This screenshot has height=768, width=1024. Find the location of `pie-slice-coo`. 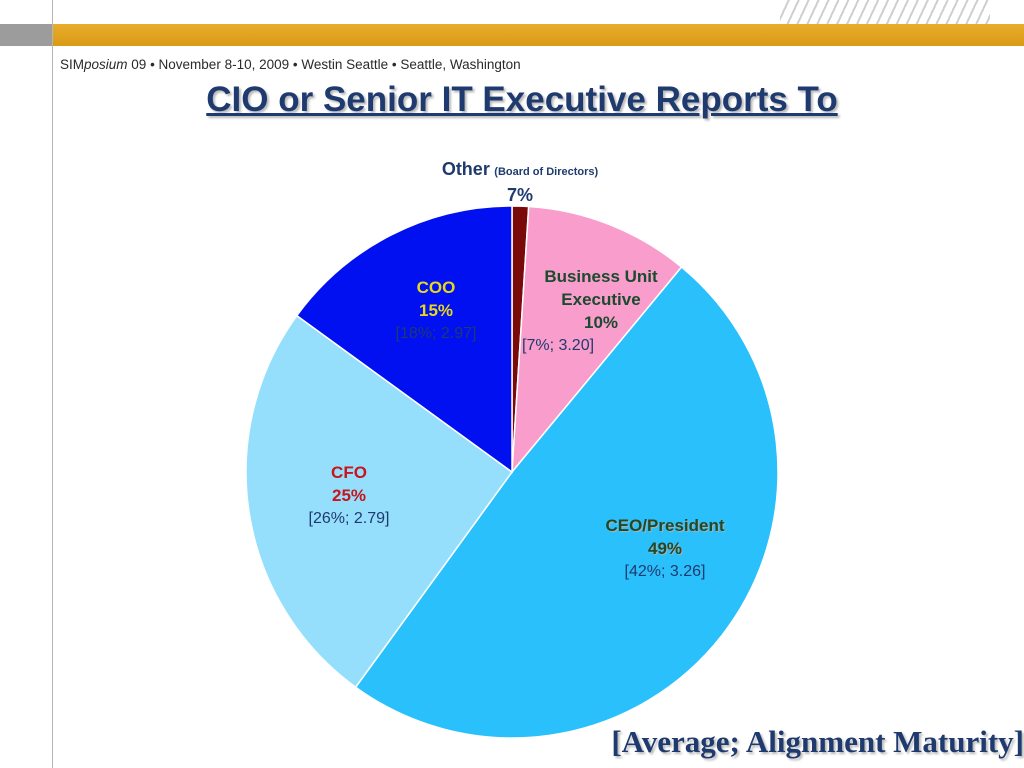

pie-slice-coo is located at coordinates (404, 339).